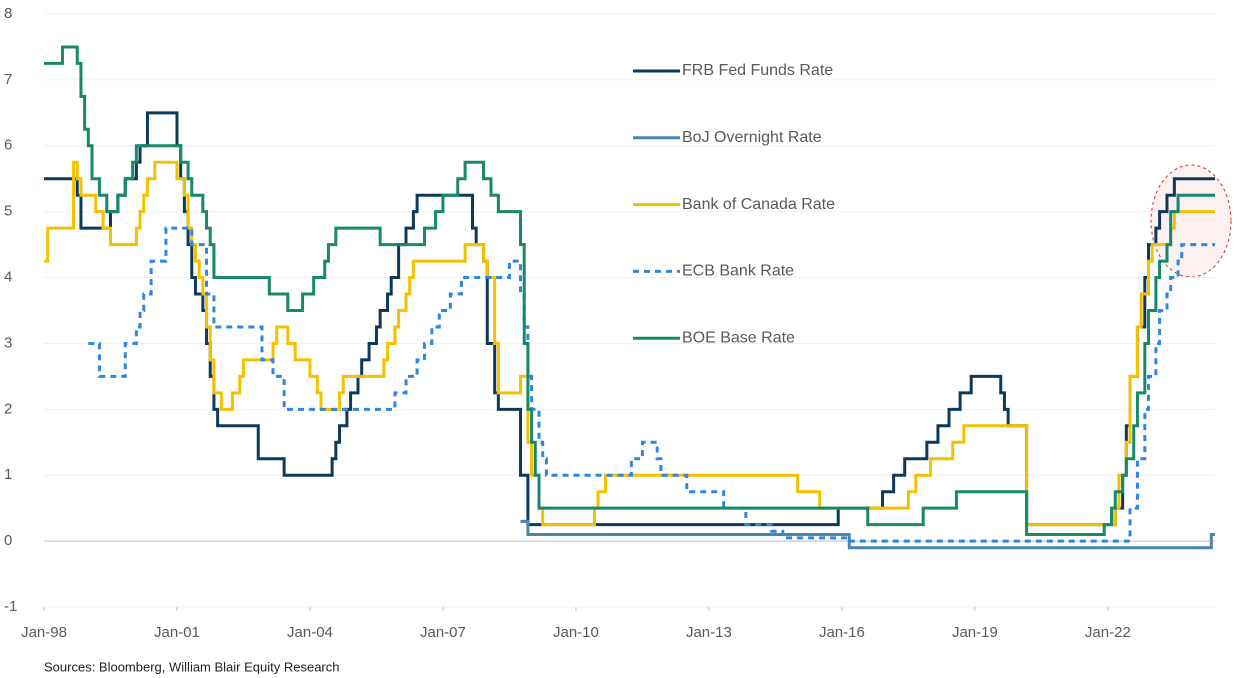 This screenshot has height=678, width=1237. What do you see at coordinates (757, 70) in the screenshot?
I see `legend-label: FRB Fed Funds Rate` at bounding box center [757, 70].